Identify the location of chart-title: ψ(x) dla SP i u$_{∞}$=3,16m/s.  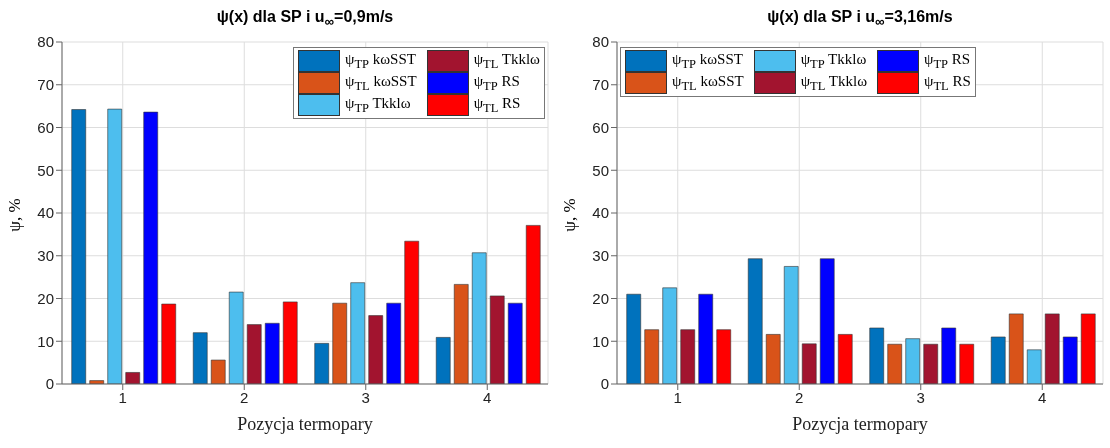
(860, 19).